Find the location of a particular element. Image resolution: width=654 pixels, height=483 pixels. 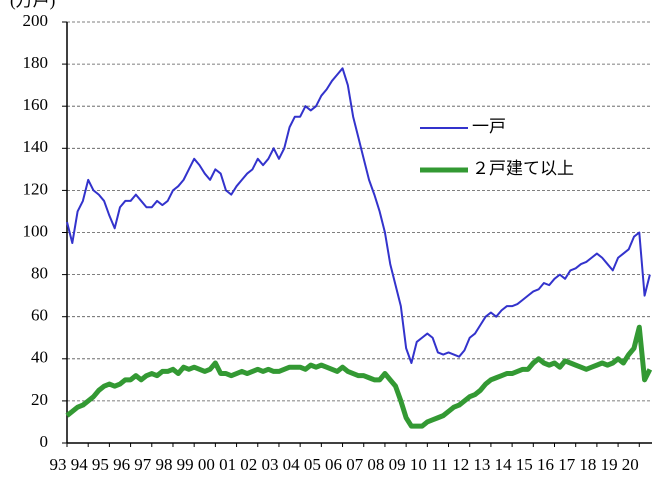

x-tick-label: 01 is located at coordinates (227, 464).